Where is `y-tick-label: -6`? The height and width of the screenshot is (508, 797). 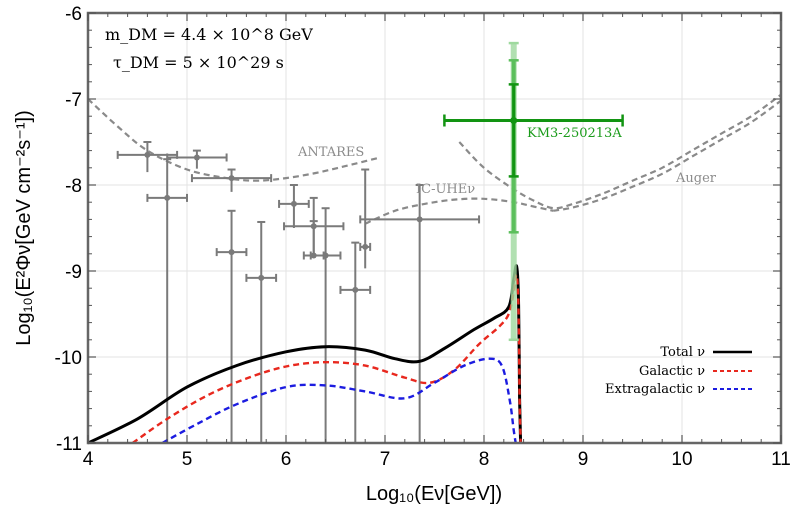 y-tick-label: -6 is located at coordinates (73, 14).